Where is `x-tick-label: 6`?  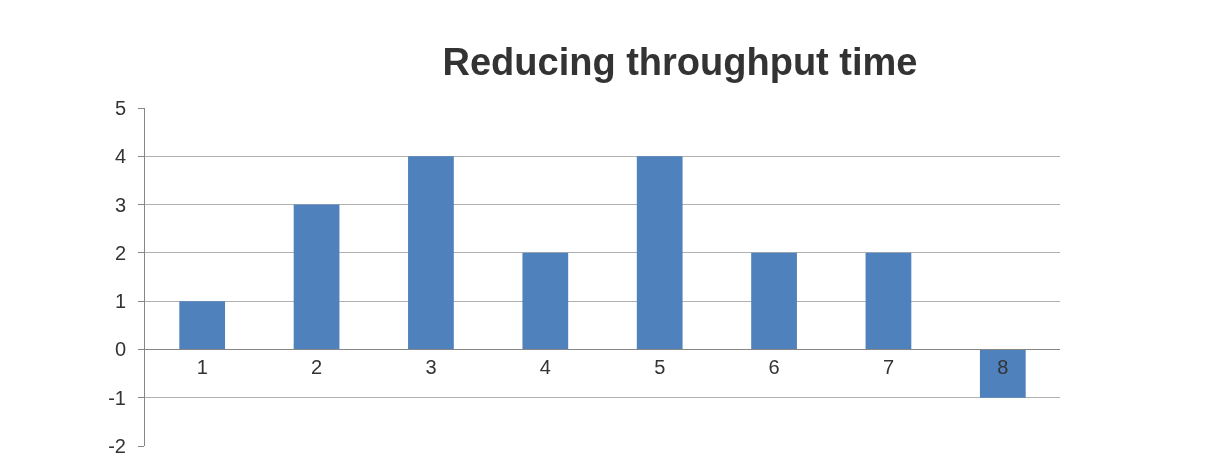
x-tick-label: 6 is located at coordinates (774, 367).